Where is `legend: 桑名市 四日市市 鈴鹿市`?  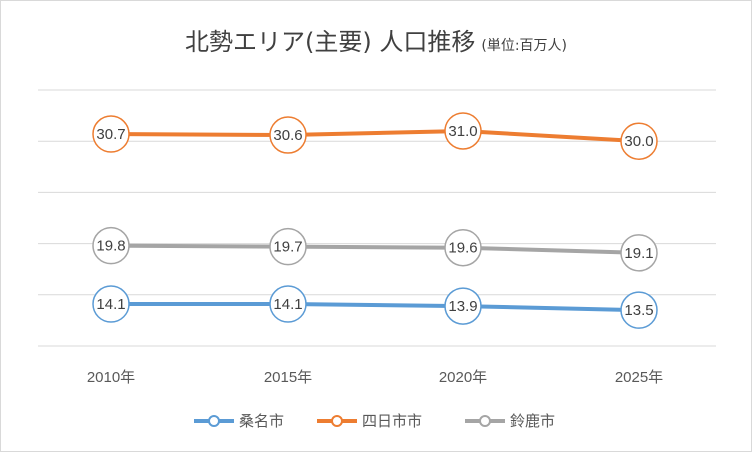 legend: 桑名市 四日市市 鈴鹿市 is located at coordinates (374, 421).